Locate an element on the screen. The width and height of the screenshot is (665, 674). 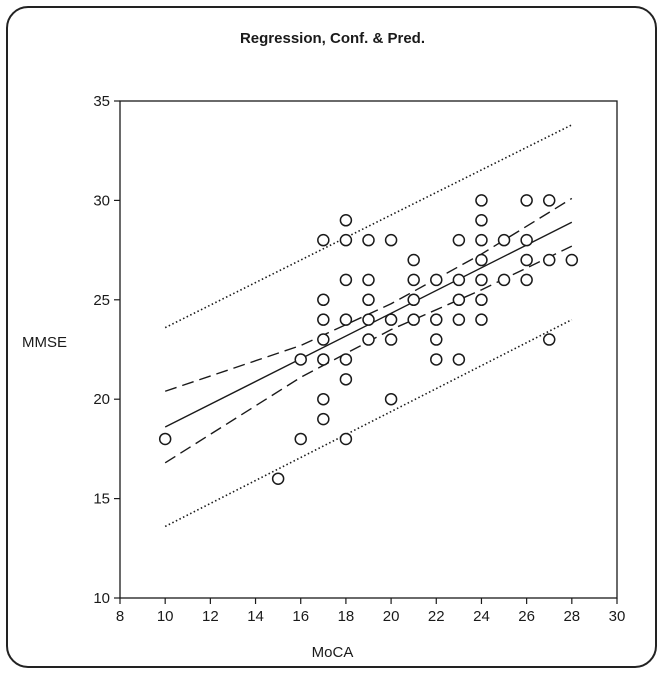
y-tick-label: 15 is located at coordinates (101, 499).